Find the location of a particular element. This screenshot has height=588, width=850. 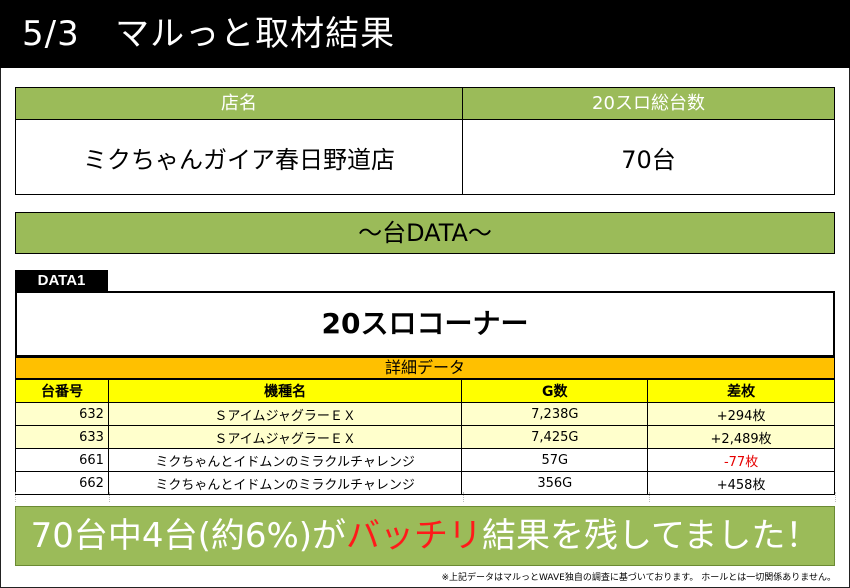

result-highlight: バッチリ is located at coordinates (414, 536).